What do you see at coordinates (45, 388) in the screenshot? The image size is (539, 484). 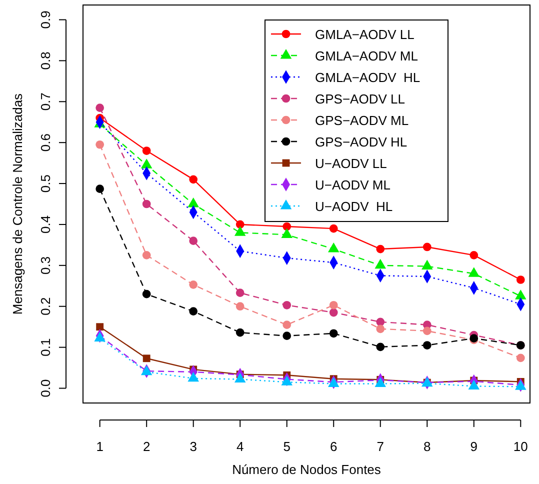 I see `y-tick-label: 0.0` at bounding box center [45, 388].